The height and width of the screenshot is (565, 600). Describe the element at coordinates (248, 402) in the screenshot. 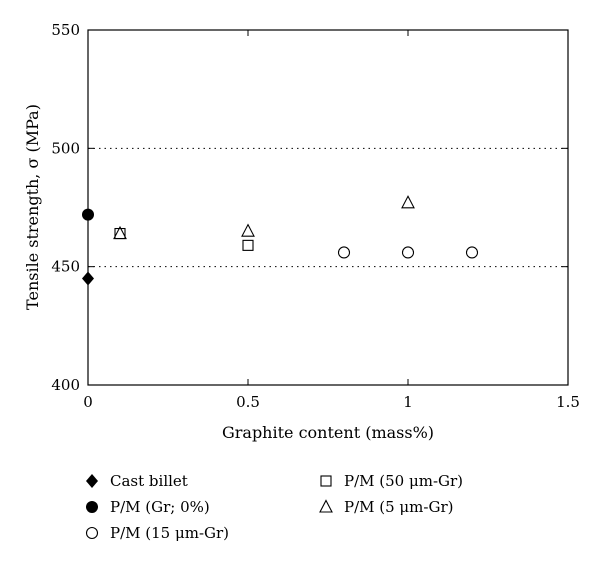

I see `x-tick-label: 0.5` at that location.